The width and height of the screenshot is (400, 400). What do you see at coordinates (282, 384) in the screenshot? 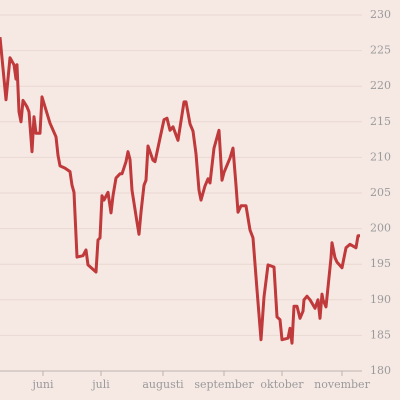
I see `x-tick-label: oktober` at bounding box center [282, 384].